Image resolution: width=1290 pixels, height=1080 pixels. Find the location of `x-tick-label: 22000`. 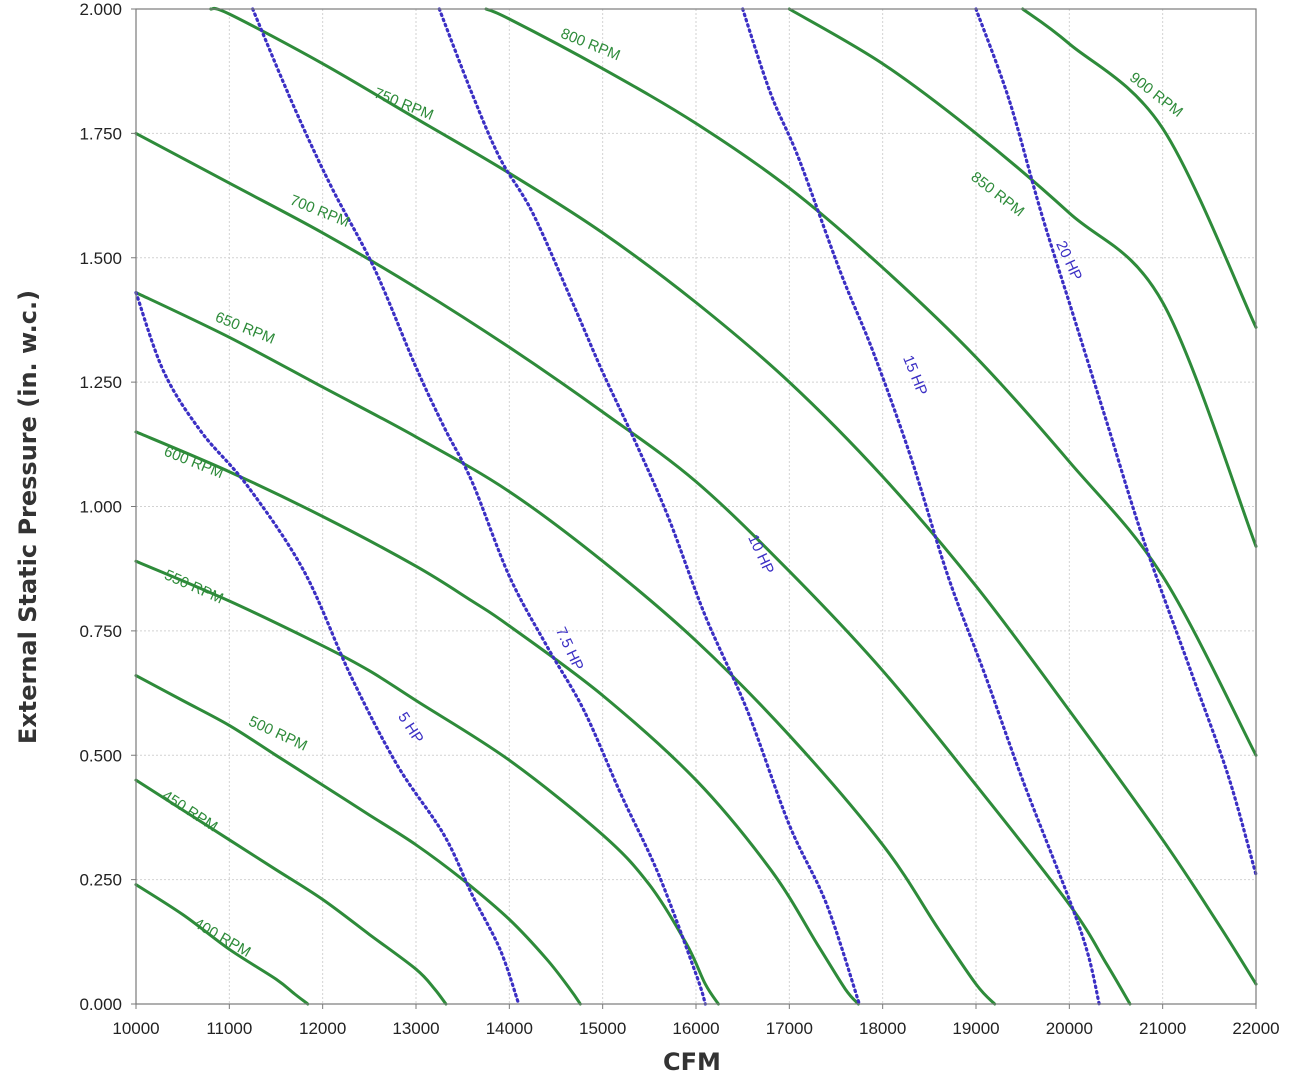

x-tick-label: 22000 is located at coordinates (1255, 1028).